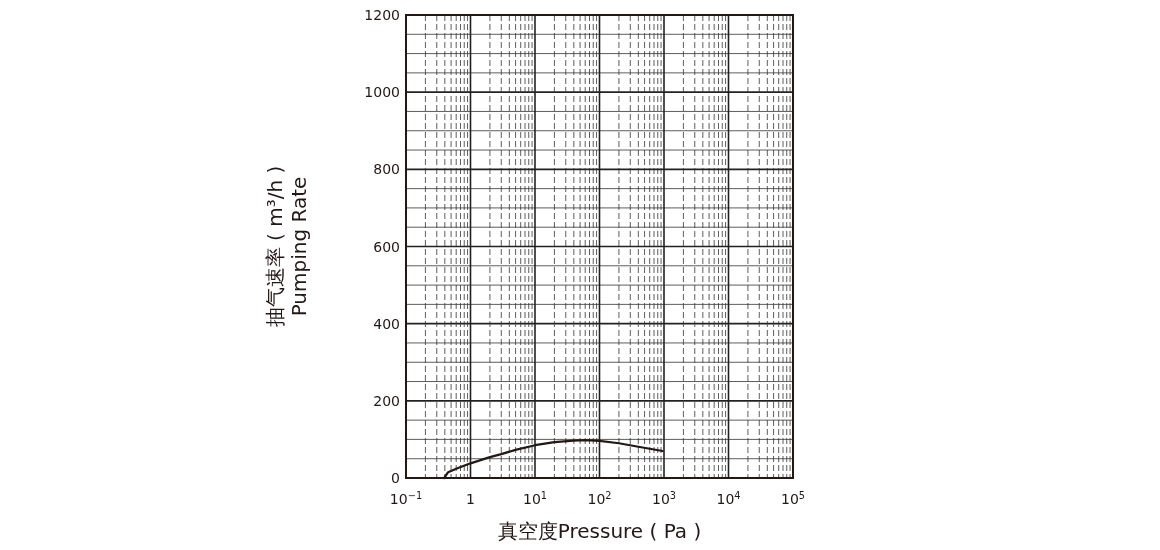 The width and height of the screenshot is (1160, 550). I want to click on y-tick-label: 400, so click(386, 323).